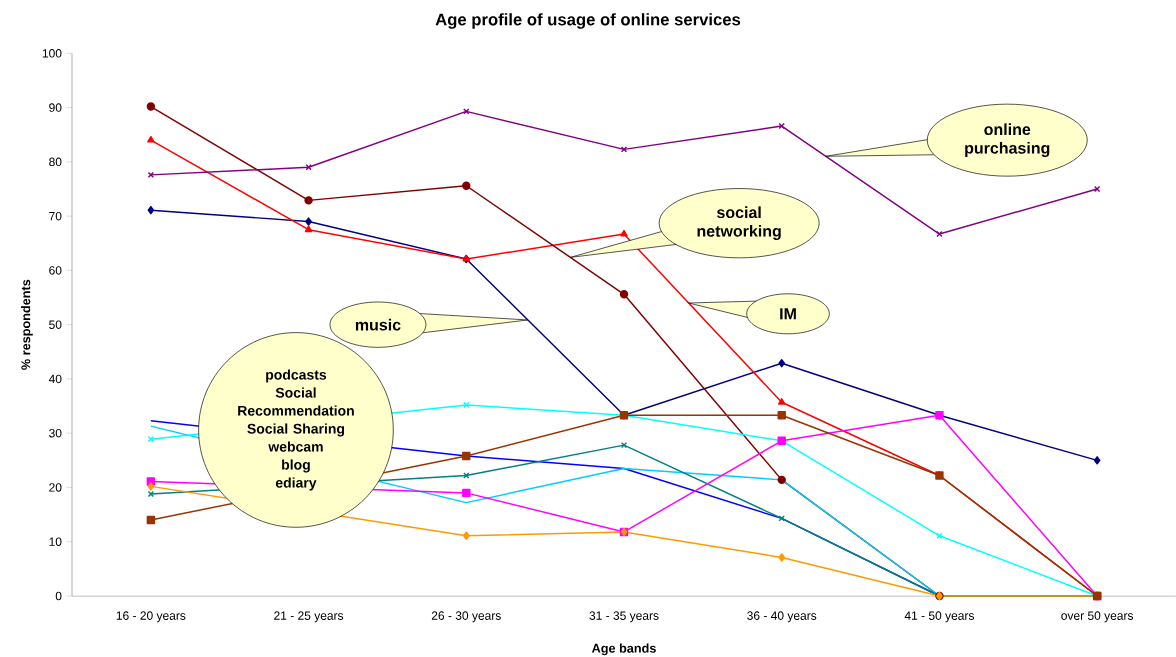 This screenshot has height=657, width=1176. What do you see at coordinates (55, 216) in the screenshot?
I see `y-tick-label: 70` at bounding box center [55, 216].